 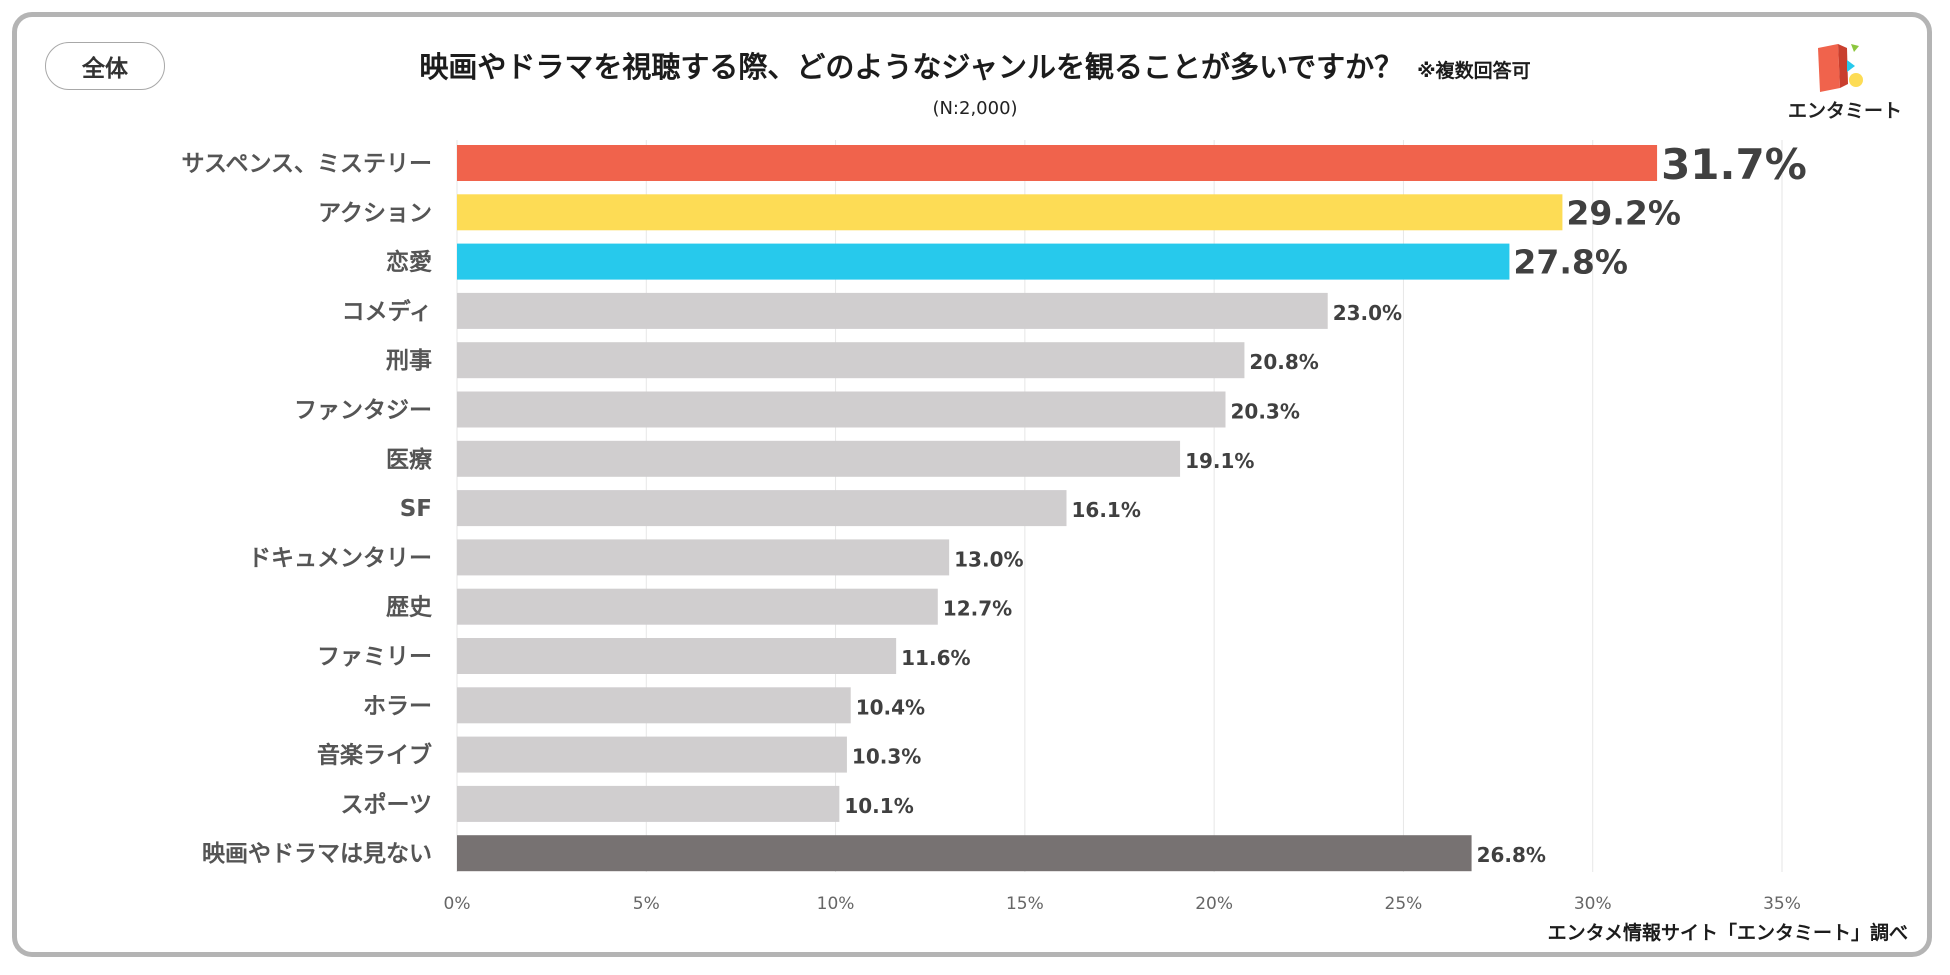 What do you see at coordinates (375, 213) in the screenshot?
I see `category-label: アクション` at bounding box center [375, 213].